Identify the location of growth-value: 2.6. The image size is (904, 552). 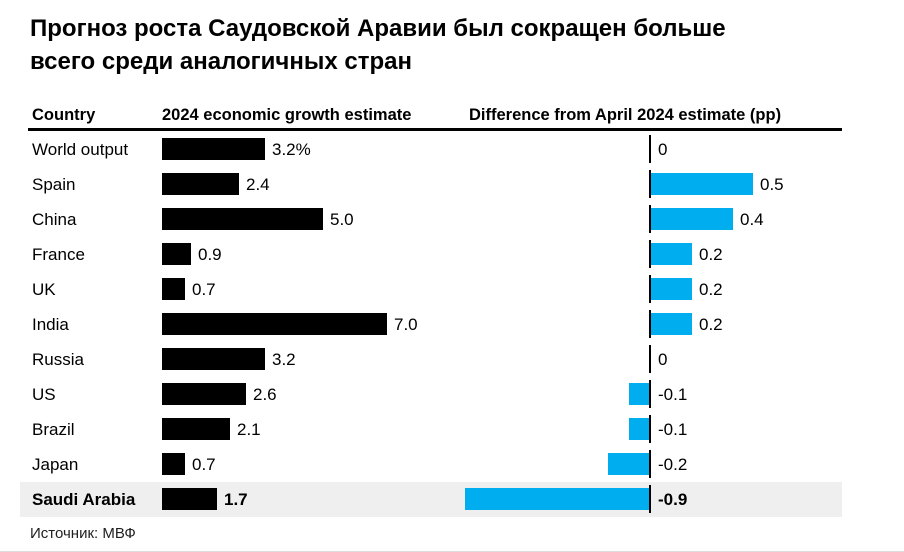
(265, 394).